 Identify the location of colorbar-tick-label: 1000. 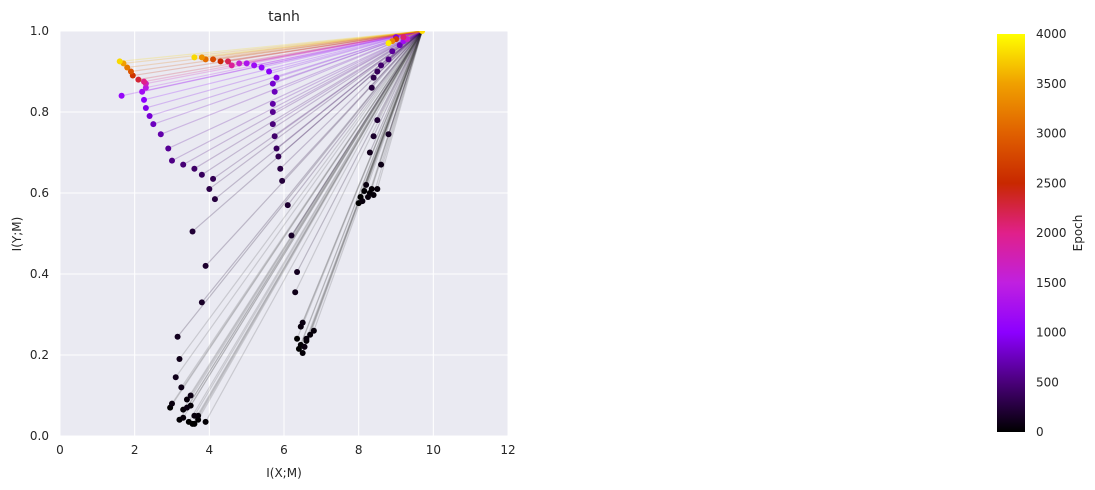
(1051, 333).